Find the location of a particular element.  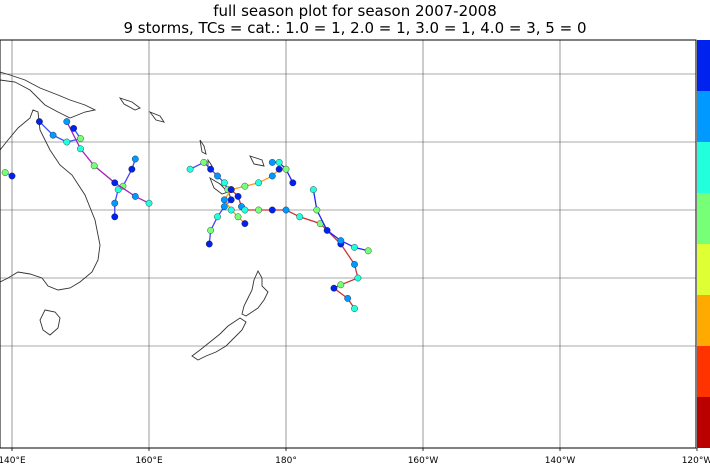

intensity-colorbar is located at coordinates (703, 244).